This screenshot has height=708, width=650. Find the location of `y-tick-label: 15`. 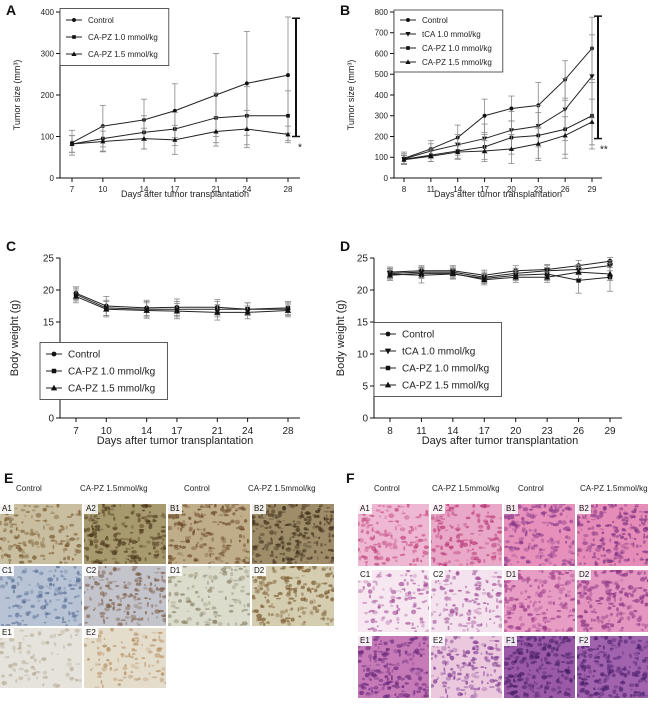

y-tick-label: 15 is located at coordinates (363, 323).